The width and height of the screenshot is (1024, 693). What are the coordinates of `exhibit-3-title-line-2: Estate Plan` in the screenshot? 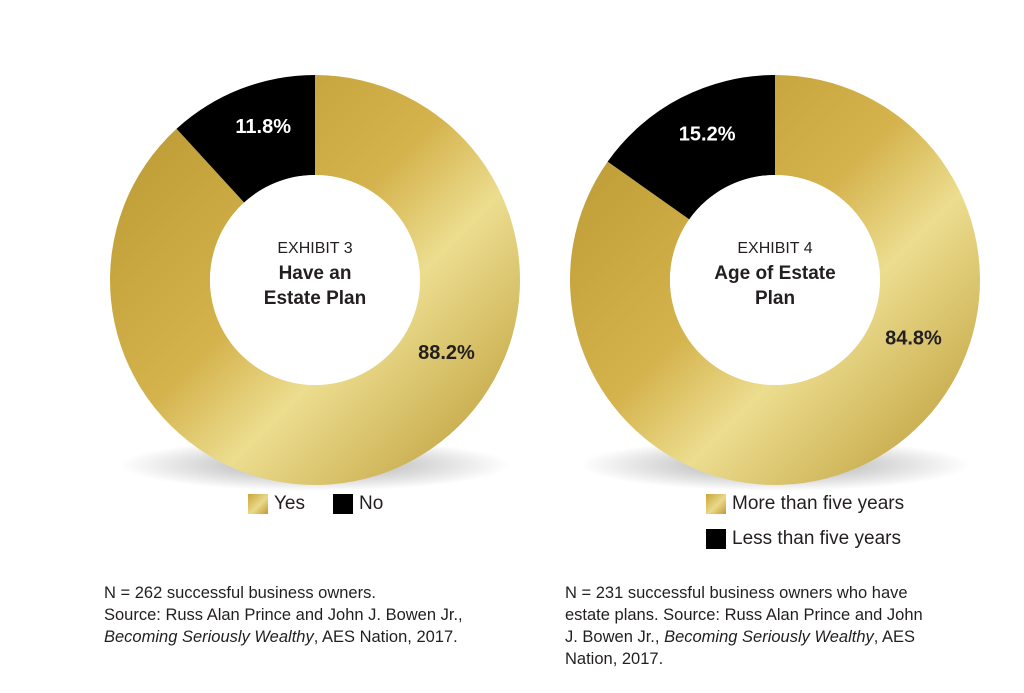 It's located at (315, 298).